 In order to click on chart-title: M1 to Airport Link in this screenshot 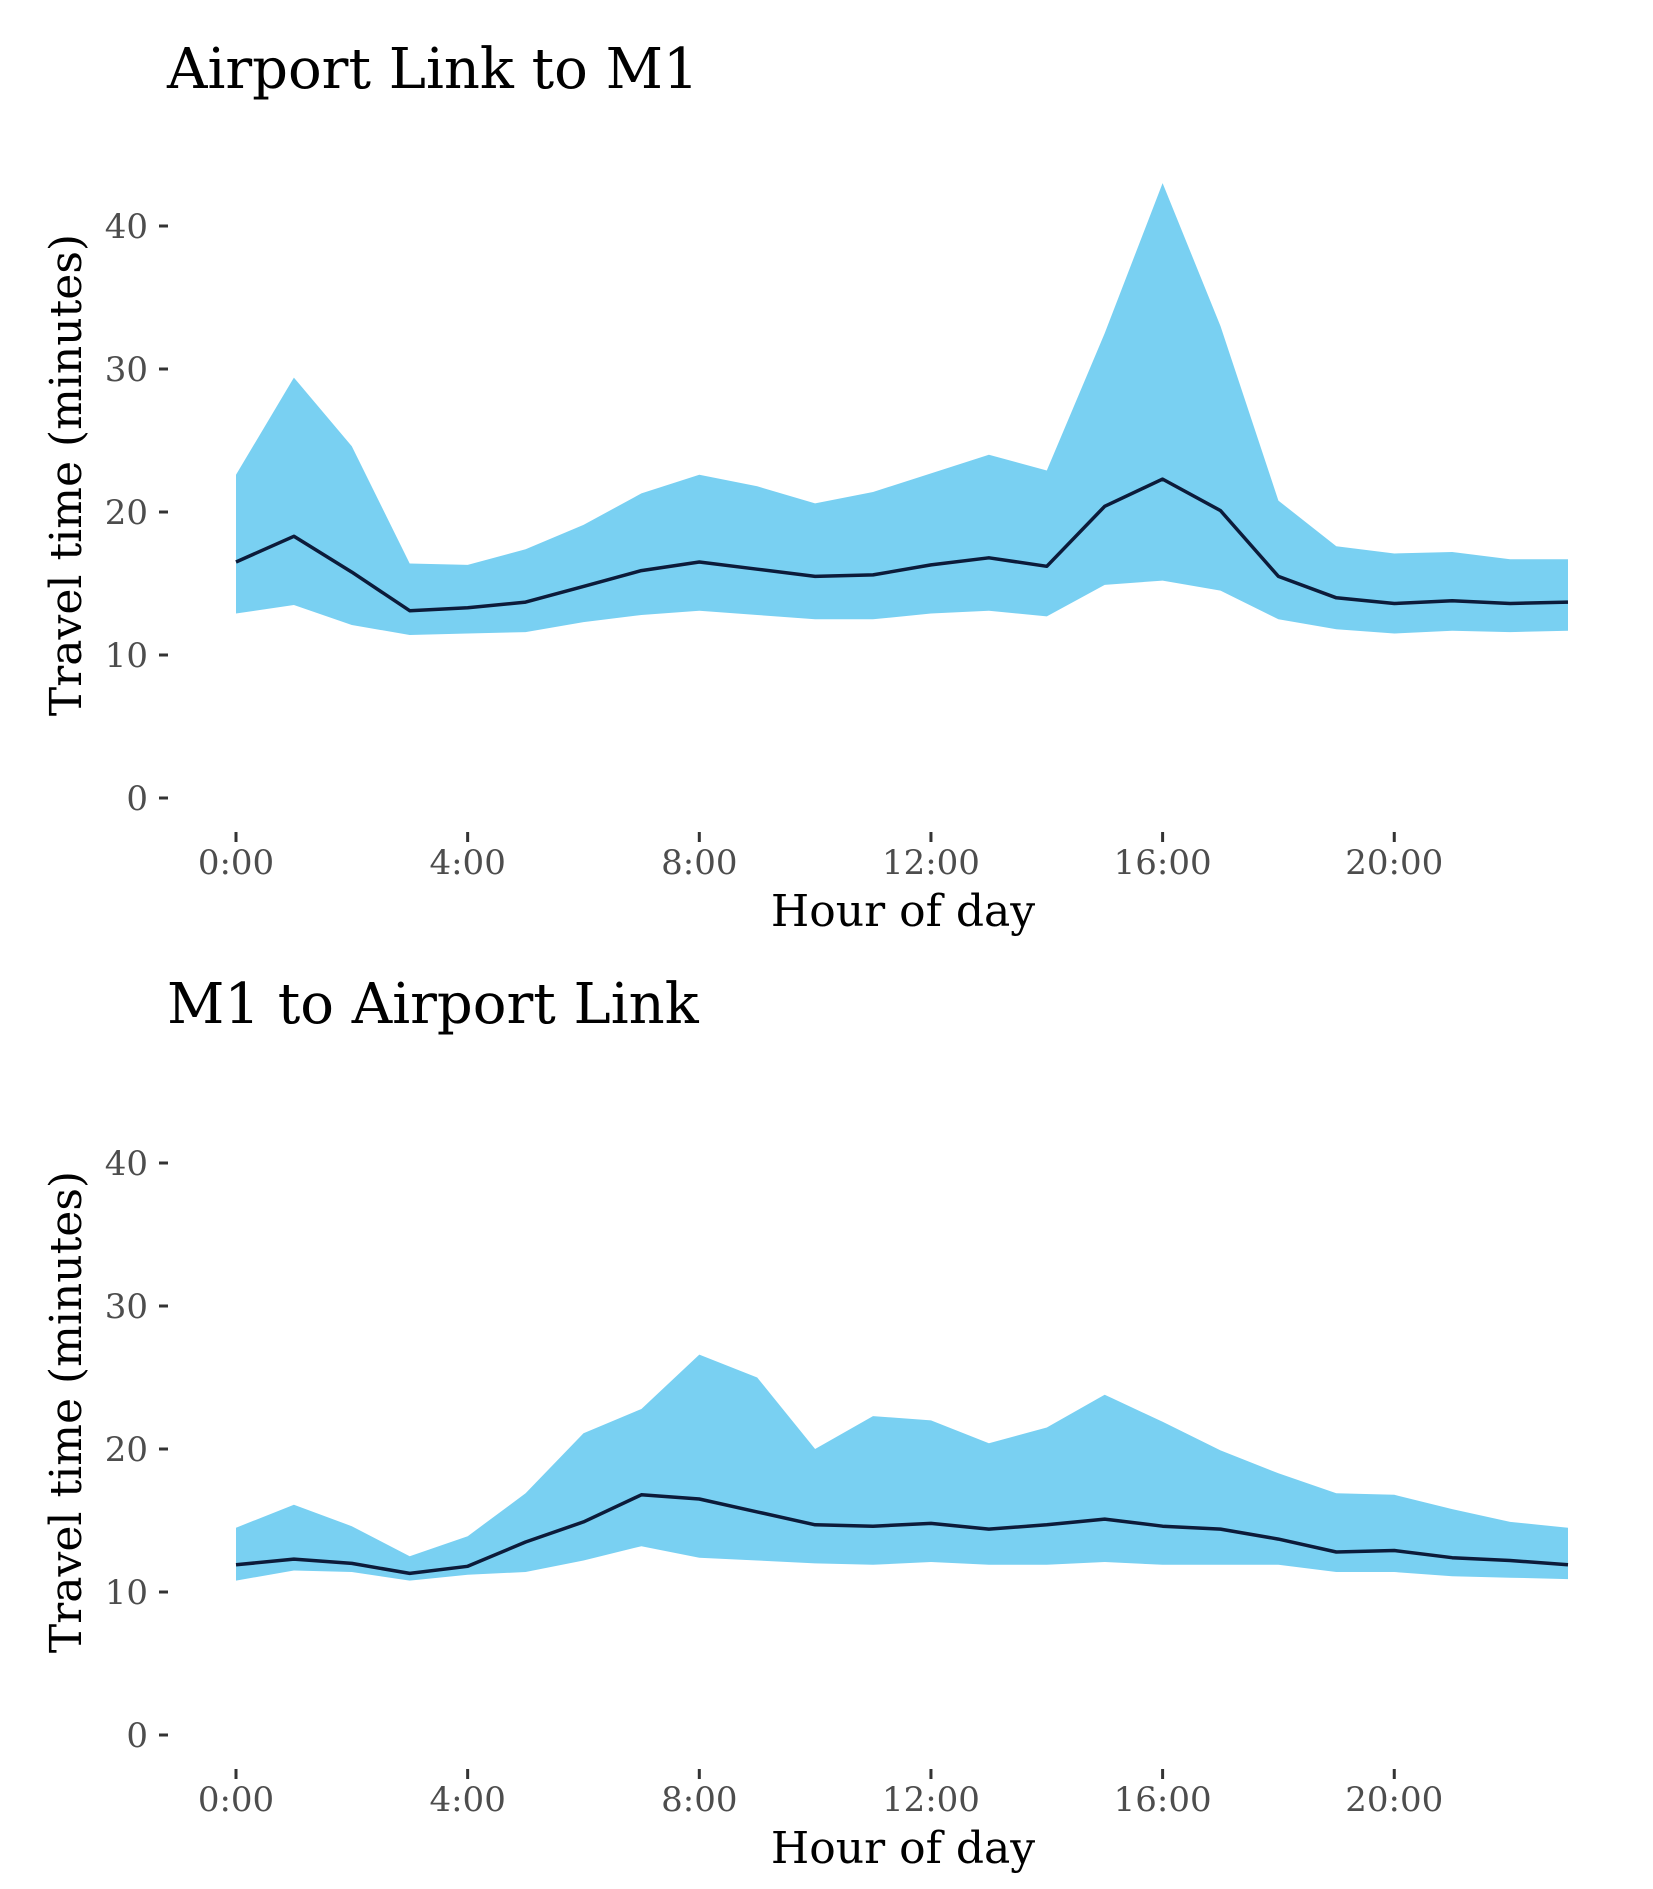, I will do `click(433, 1004)`.